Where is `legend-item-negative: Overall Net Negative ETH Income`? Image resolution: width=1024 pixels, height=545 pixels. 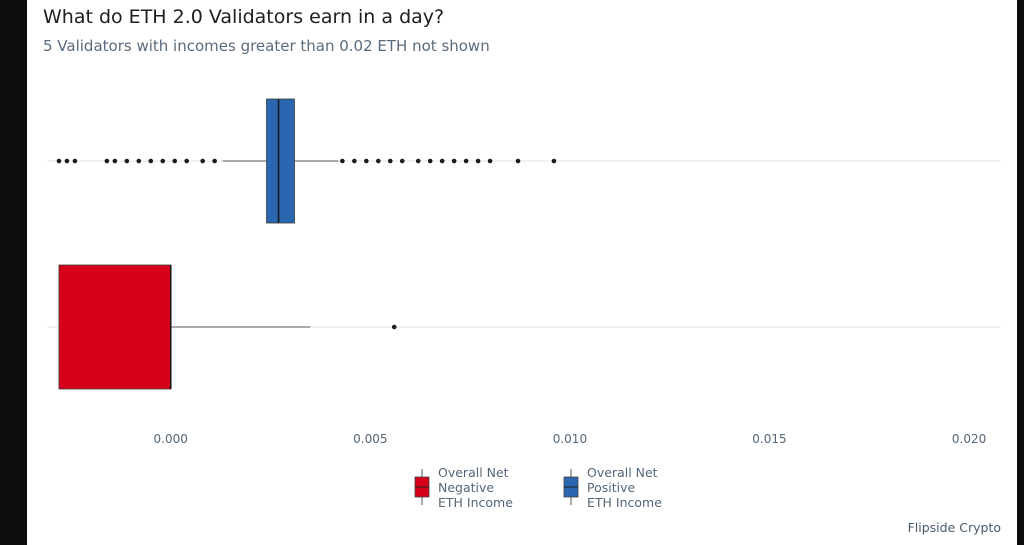
legend-item-negative: Overall Net Negative ETH Income is located at coordinates (480, 489).